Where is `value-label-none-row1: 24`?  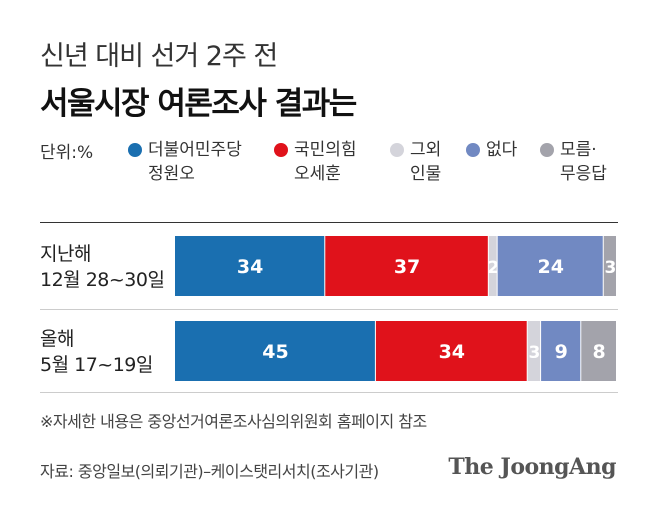 value-label-none-row1: 24 is located at coordinates (550, 267).